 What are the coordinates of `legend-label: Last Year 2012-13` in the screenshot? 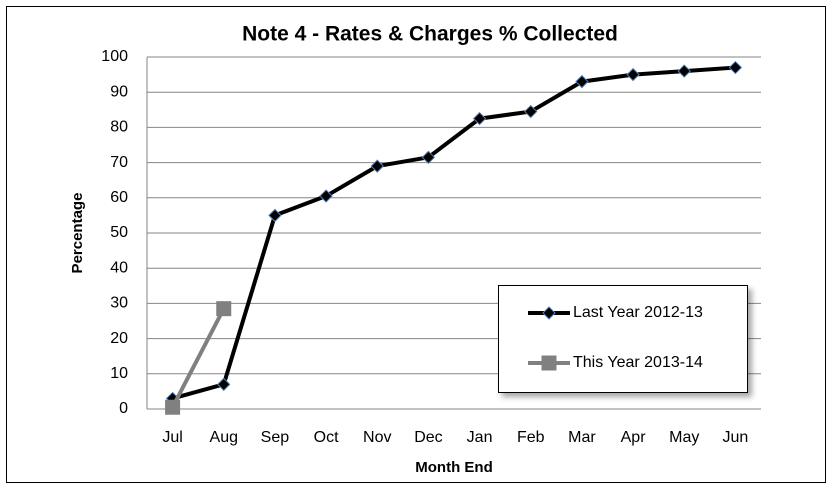 It's located at (638, 312).